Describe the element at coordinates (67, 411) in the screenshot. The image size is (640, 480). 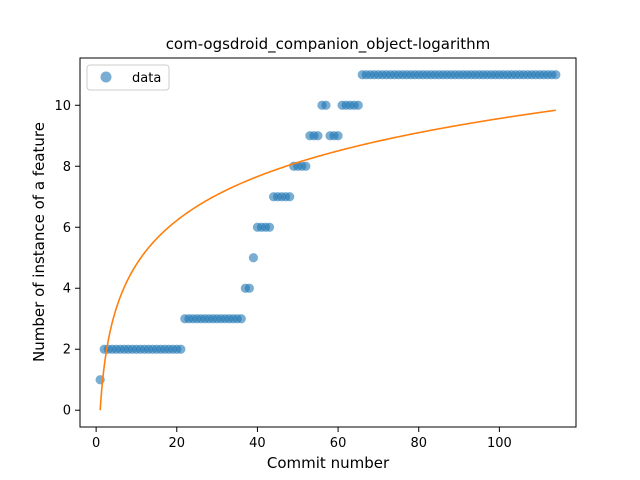
I see `y-tick-label: 0` at that location.